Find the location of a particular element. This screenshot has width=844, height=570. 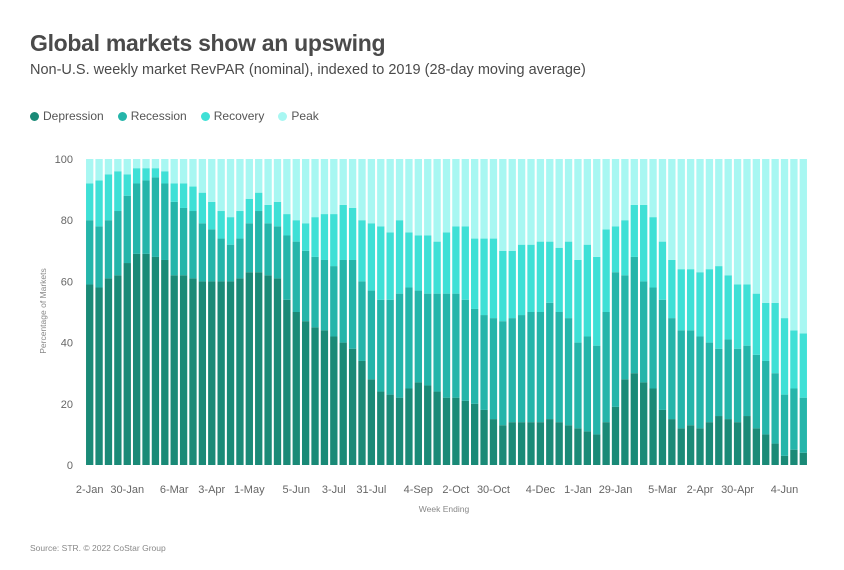

legend-item-recovery: Recovery is located at coordinates (232, 116).